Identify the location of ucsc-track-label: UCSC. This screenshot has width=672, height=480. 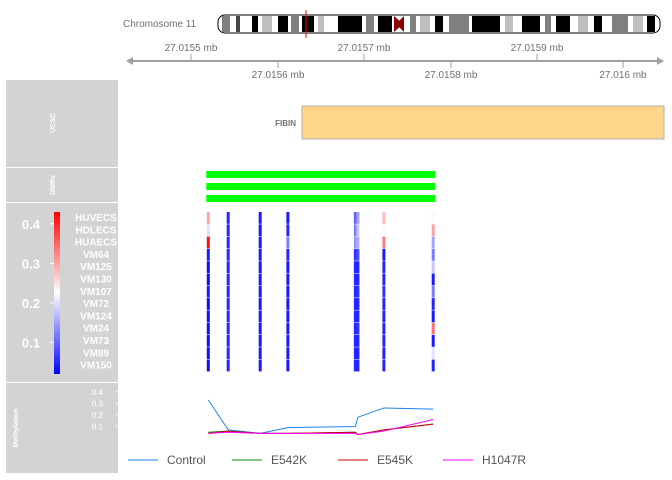
(53, 123).